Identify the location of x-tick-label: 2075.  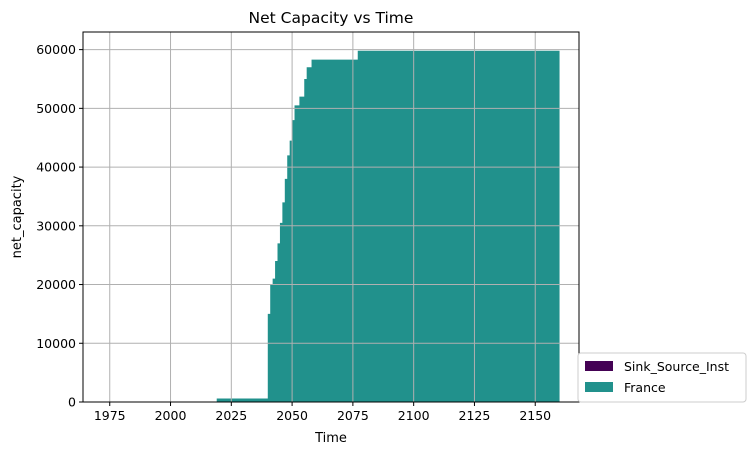
(353, 415).